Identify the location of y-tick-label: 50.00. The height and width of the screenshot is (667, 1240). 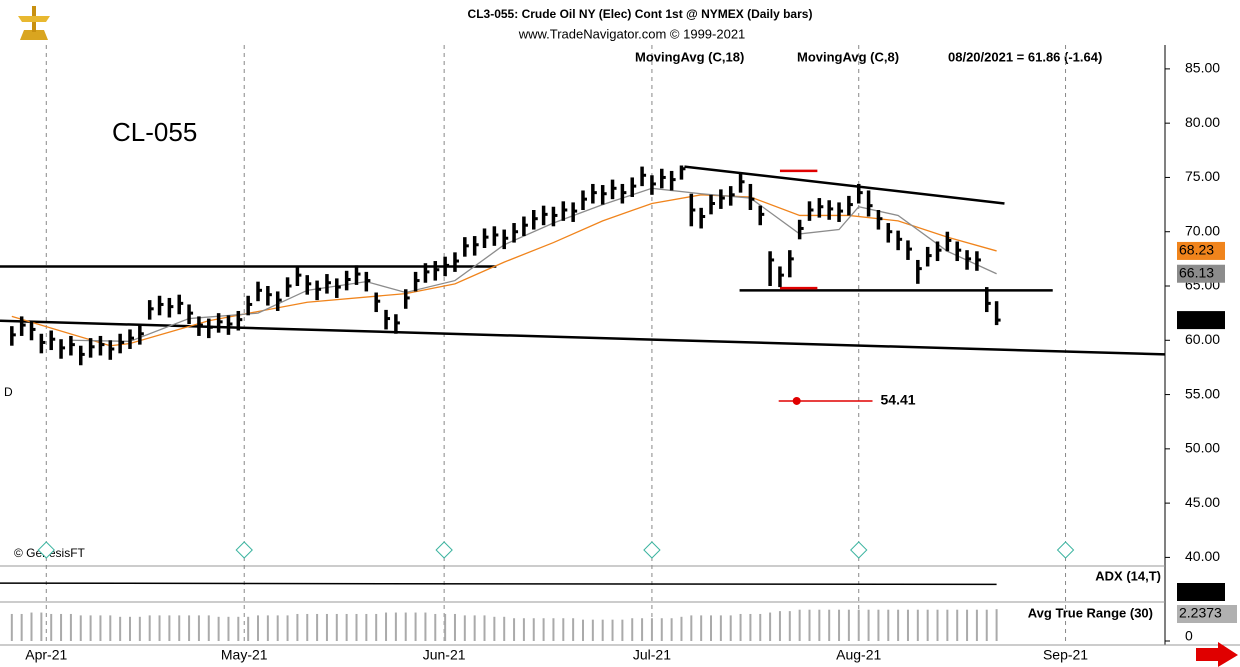
(1202, 448).